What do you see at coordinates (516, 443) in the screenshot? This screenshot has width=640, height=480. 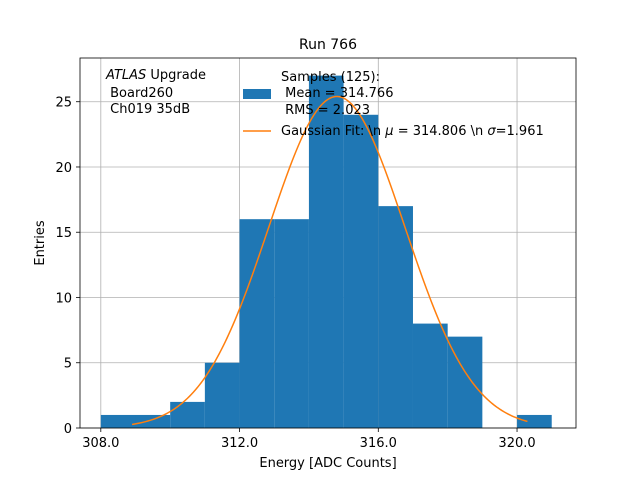 I see `x-tick-label-3: 320.0` at bounding box center [516, 443].